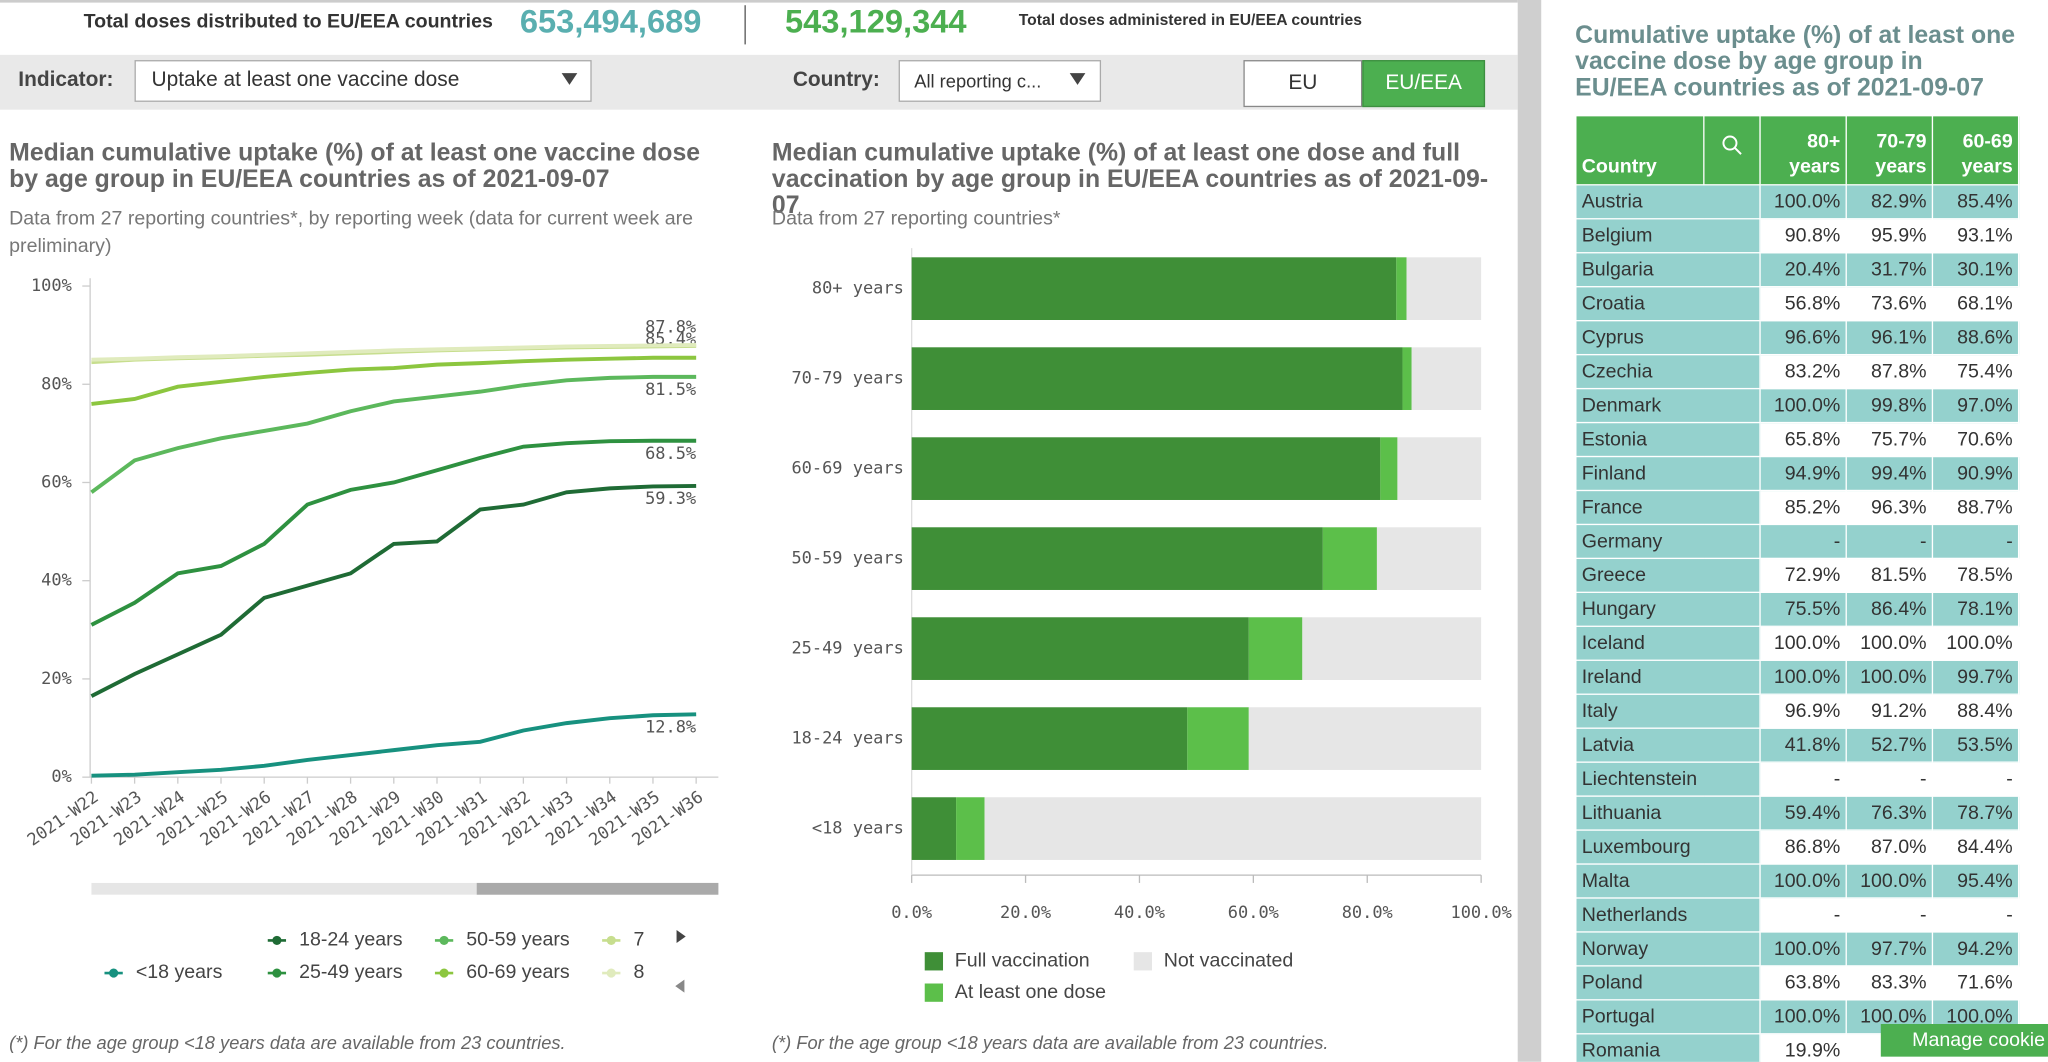 The height and width of the screenshot is (1062, 2048). I want to click on value-cell: 87.0%, so click(1889, 847).